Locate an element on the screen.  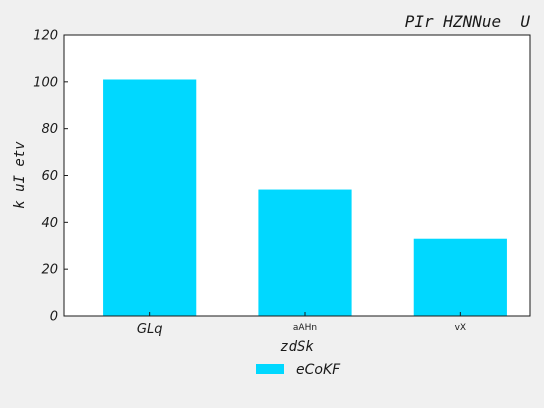
x-axis: GLq aAHn vX is located at coordinates (301, 324).